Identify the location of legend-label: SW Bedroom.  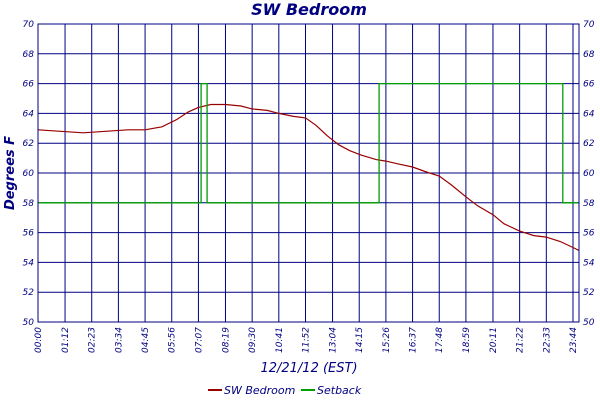
(259, 390).